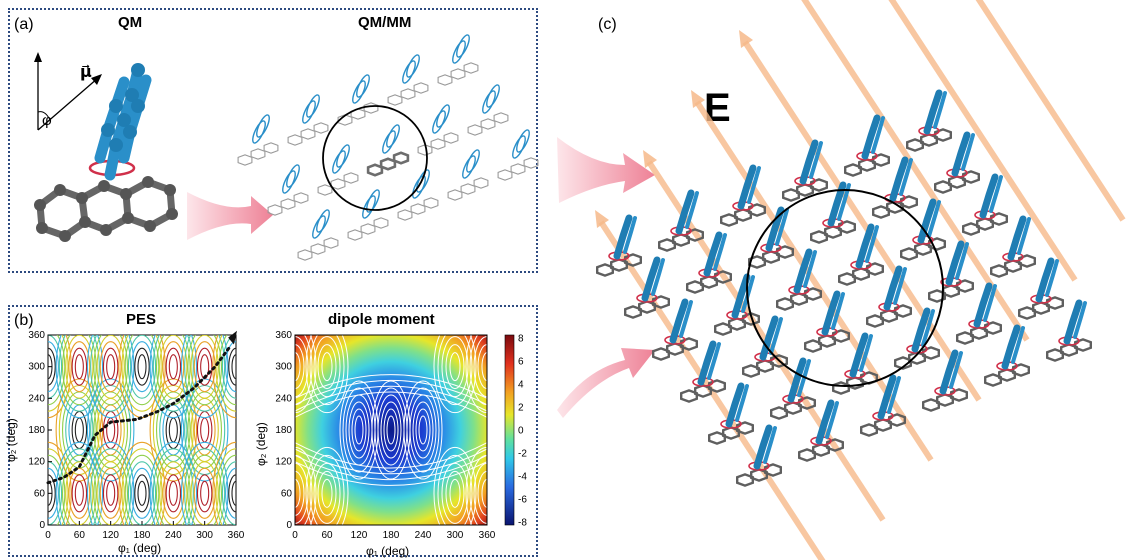 The height and width of the screenshot is (560, 1129). I want to click on pes-y-tick: 300, so click(36, 367).